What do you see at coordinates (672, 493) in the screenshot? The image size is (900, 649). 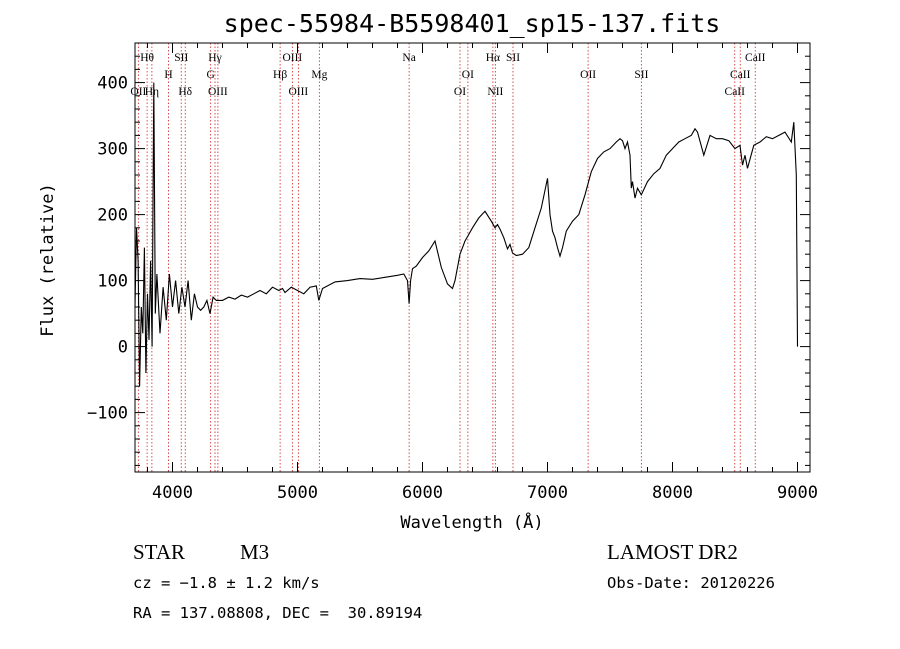 I see `x-tick-label: 8000` at bounding box center [672, 493].